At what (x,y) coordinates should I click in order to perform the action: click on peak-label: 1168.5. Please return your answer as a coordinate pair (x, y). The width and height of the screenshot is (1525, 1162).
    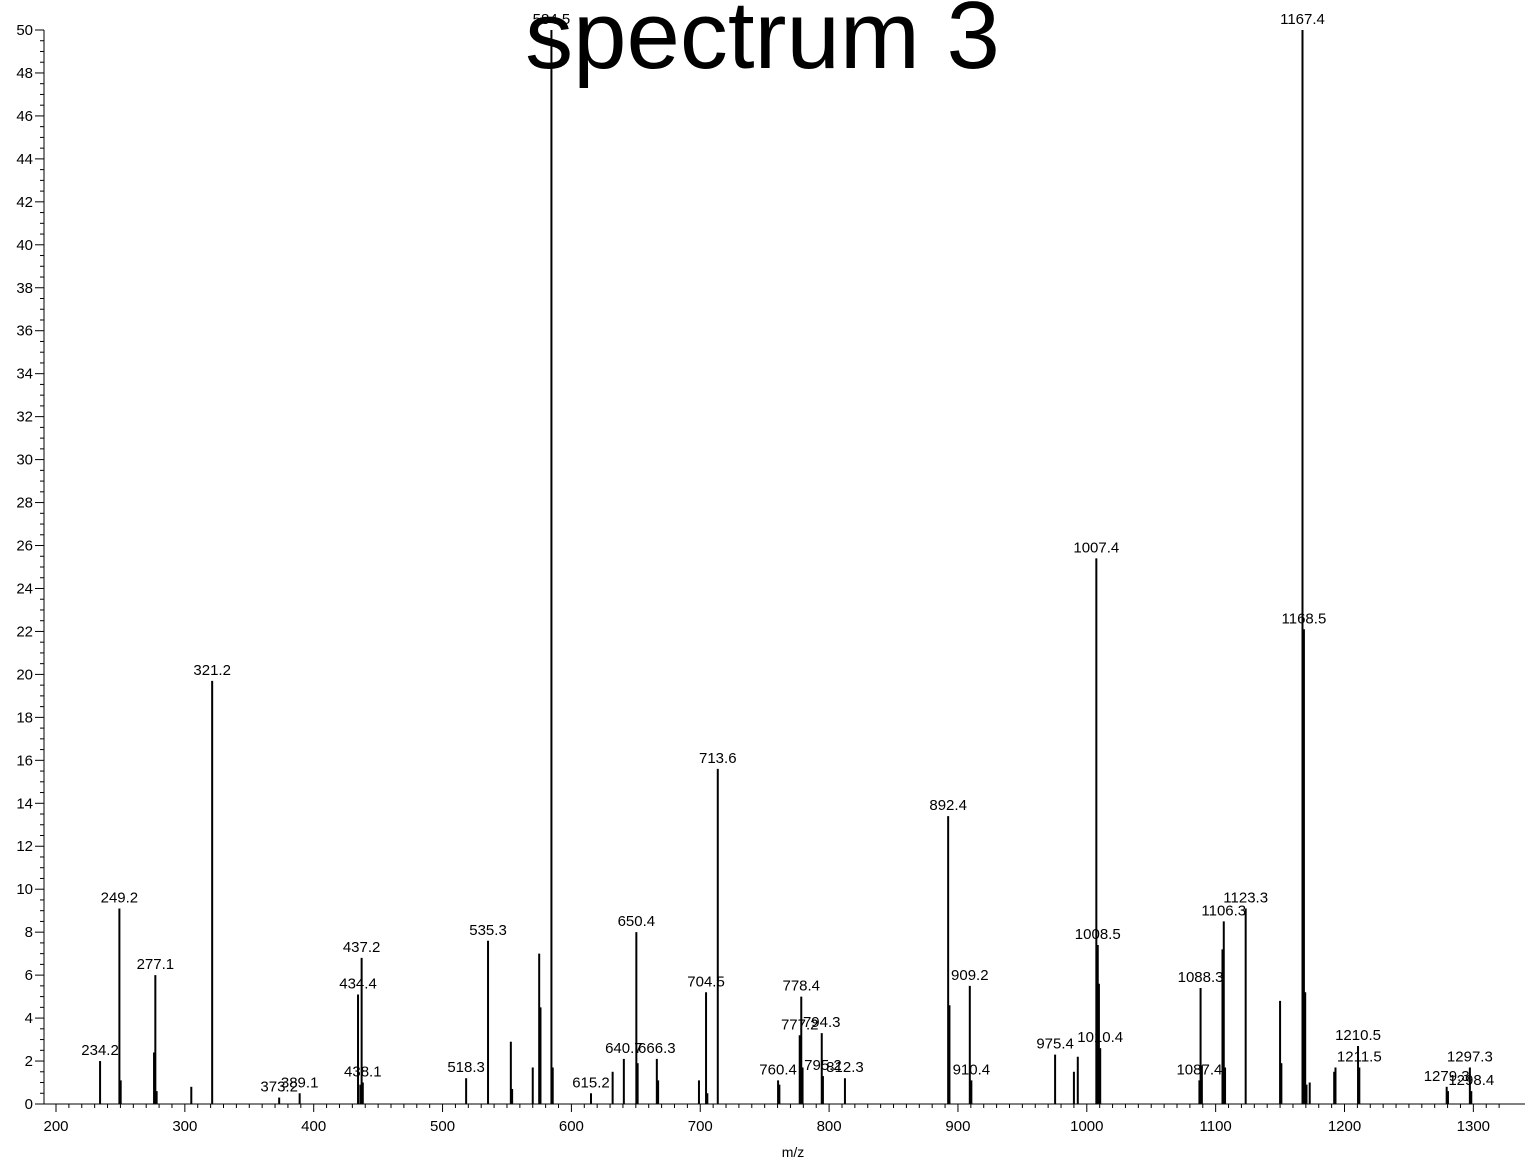
    Looking at the image, I should click on (1304, 618).